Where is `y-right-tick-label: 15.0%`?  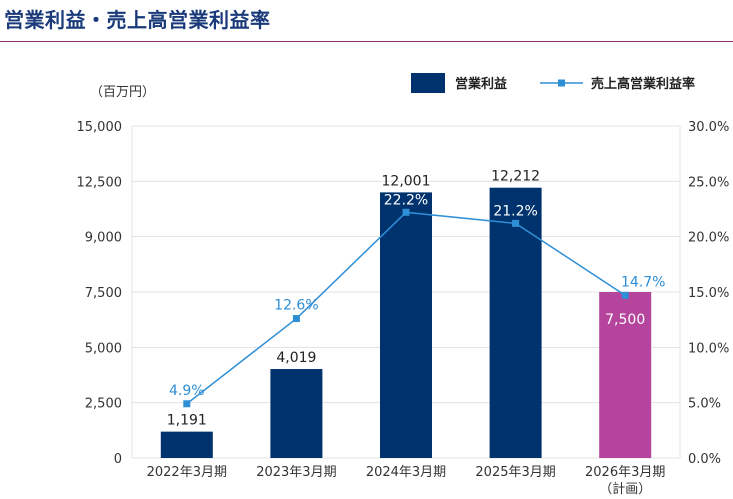 y-right-tick-label: 15.0% is located at coordinates (708, 293).